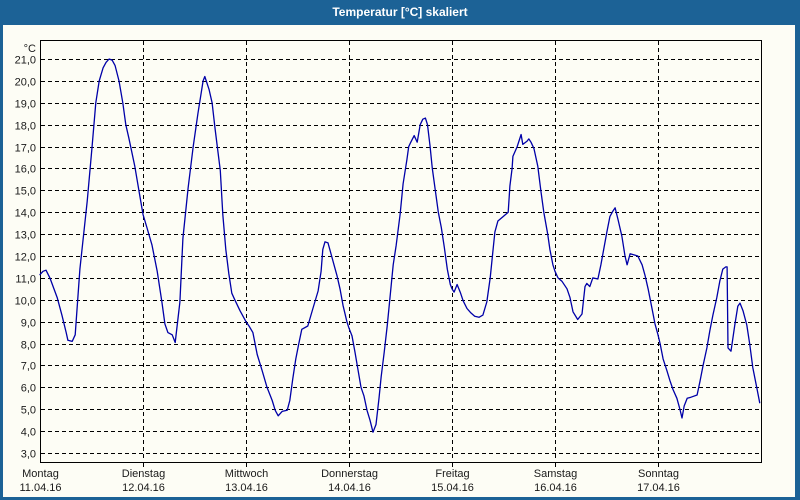  What do you see at coordinates (25, 302) in the screenshot?
I see `y-tick-label: 10,0` at bounding box center [25, 302].